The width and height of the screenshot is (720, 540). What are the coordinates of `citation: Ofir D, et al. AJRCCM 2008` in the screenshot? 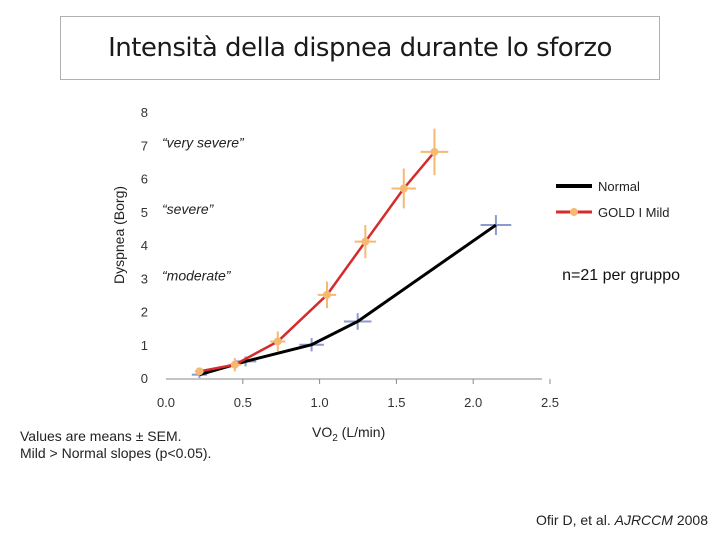 It's located at (622, 520).